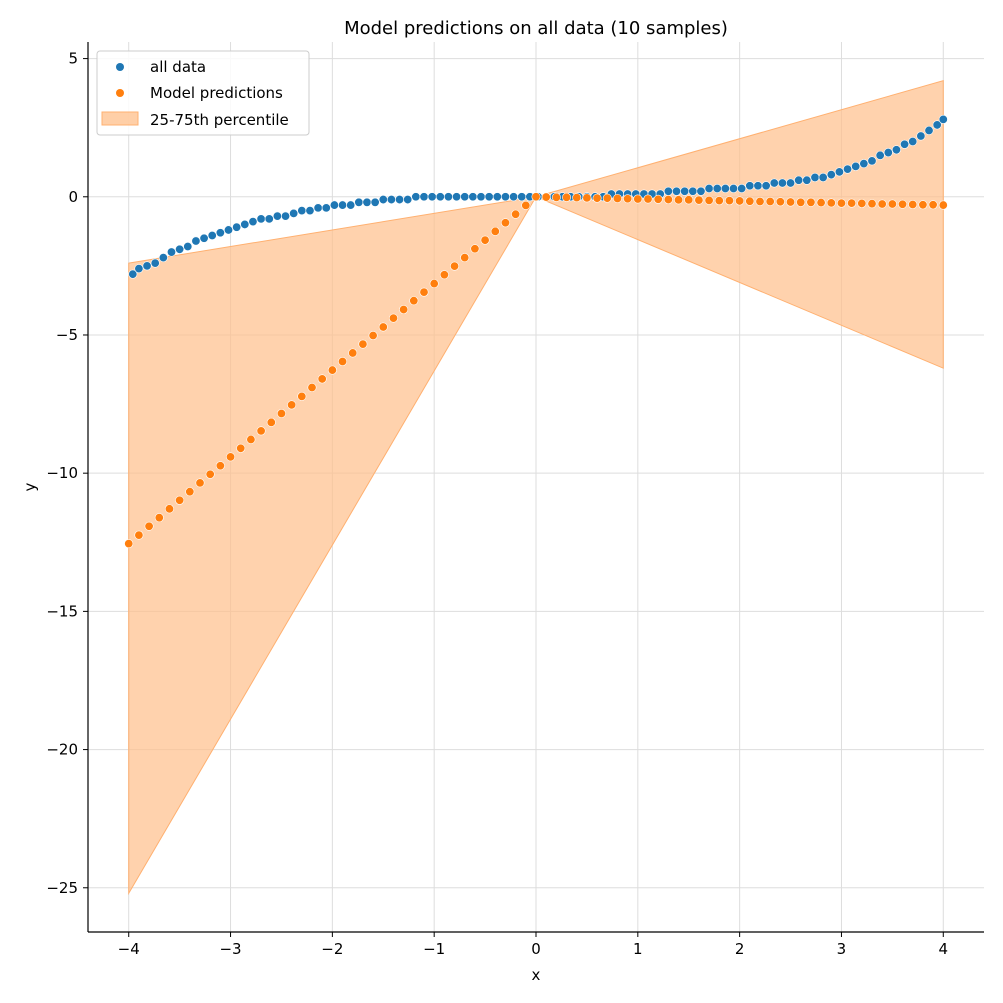 The width and height of the screenshot is (1003, 1003). I want to click on legend-frame, so click(203, 93).